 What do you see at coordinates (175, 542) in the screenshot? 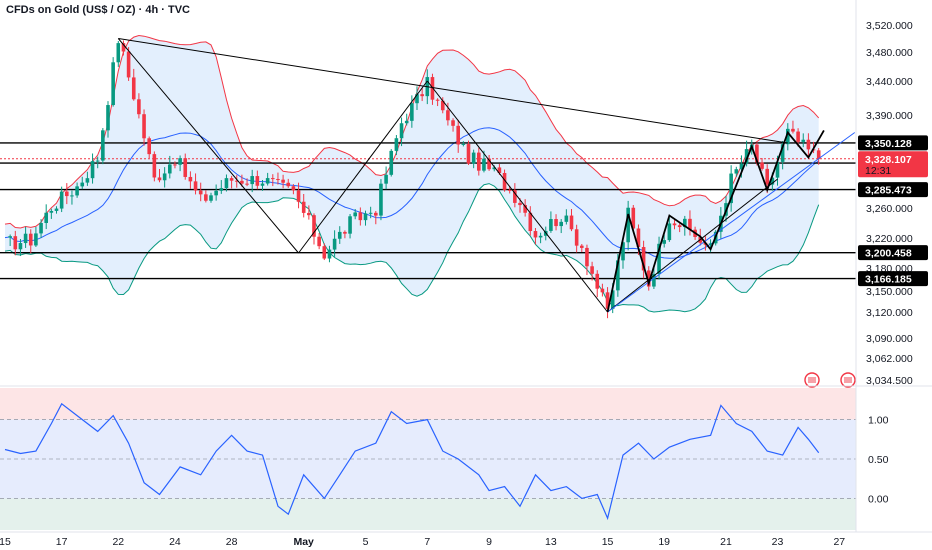
I see `time-tick-label: 24` at bounding box center [175, 542].